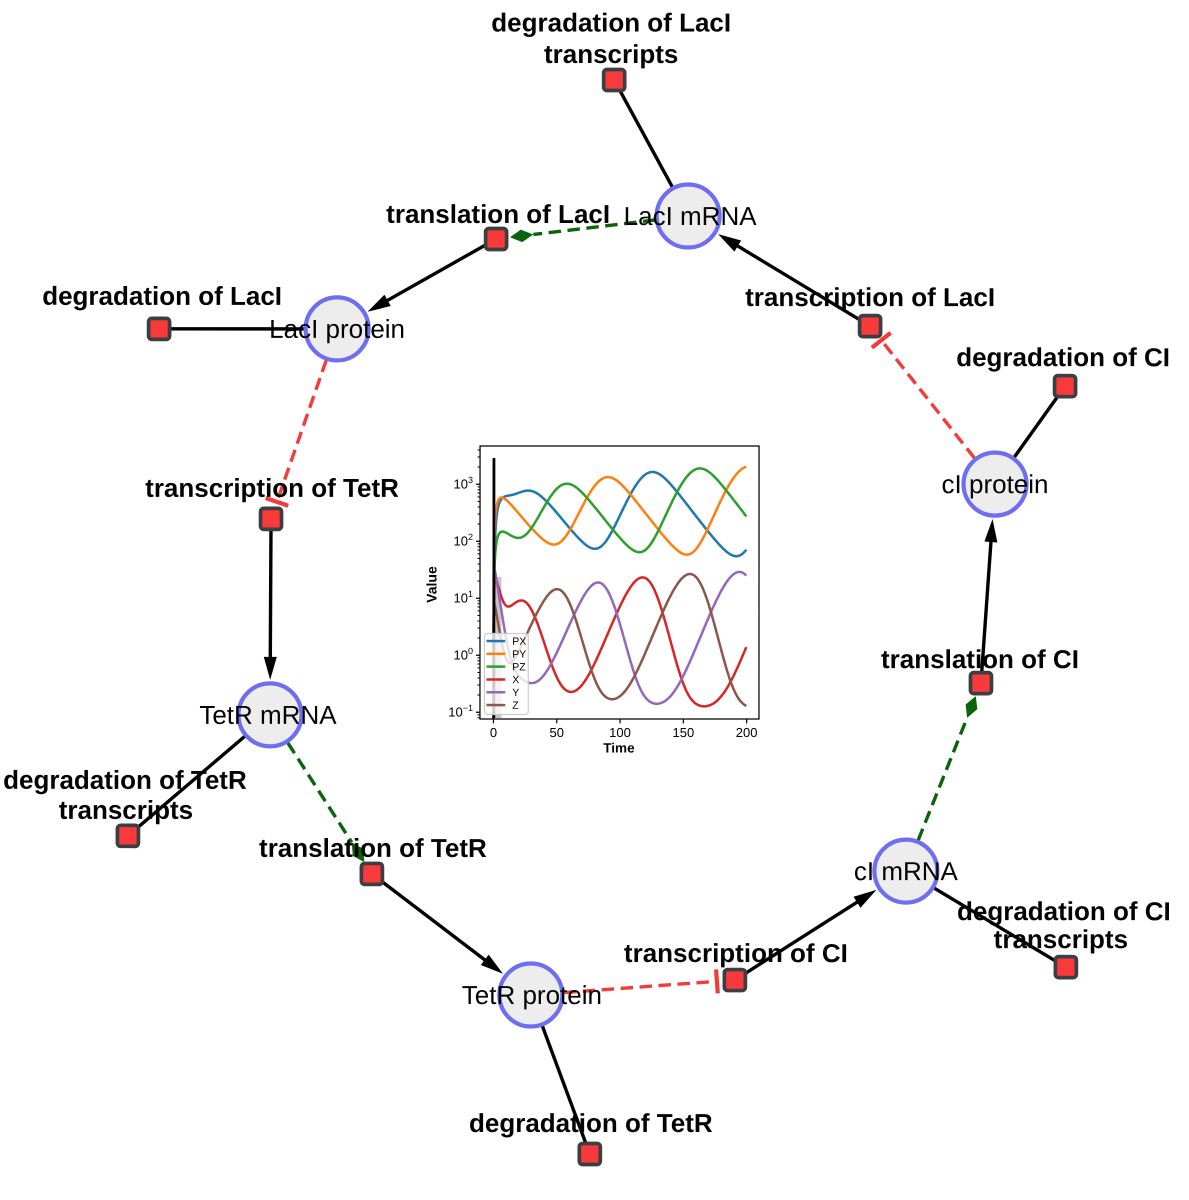  What do you see at coordinates (532, 995) in the screenshot?
I see `svg-text: TetR protein` at bounding box center [532, 995].